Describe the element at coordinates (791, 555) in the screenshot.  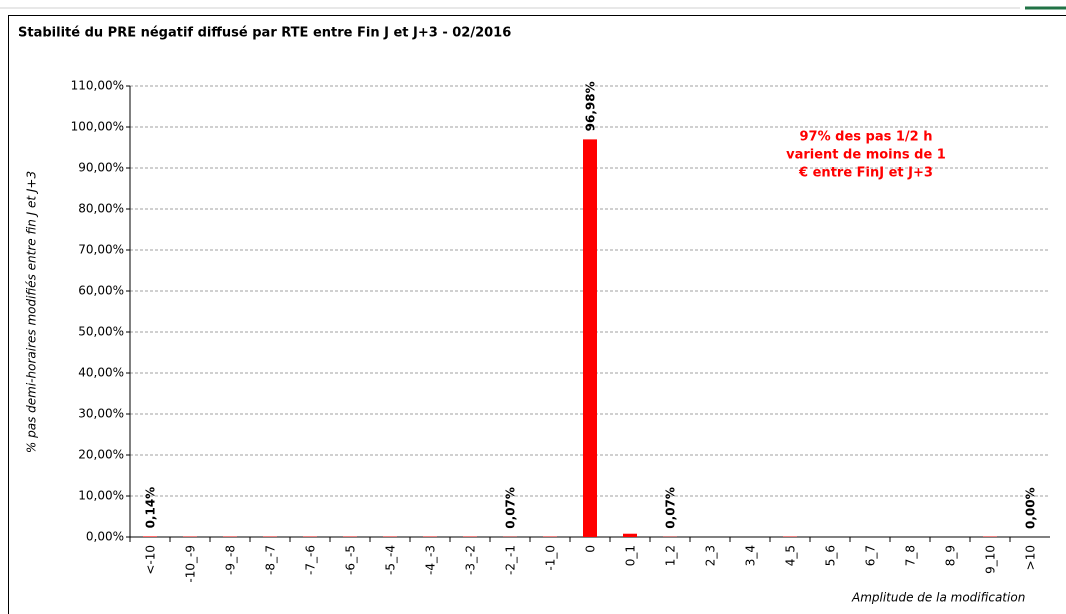
I see `x-tick-label: 4_5` at that location.